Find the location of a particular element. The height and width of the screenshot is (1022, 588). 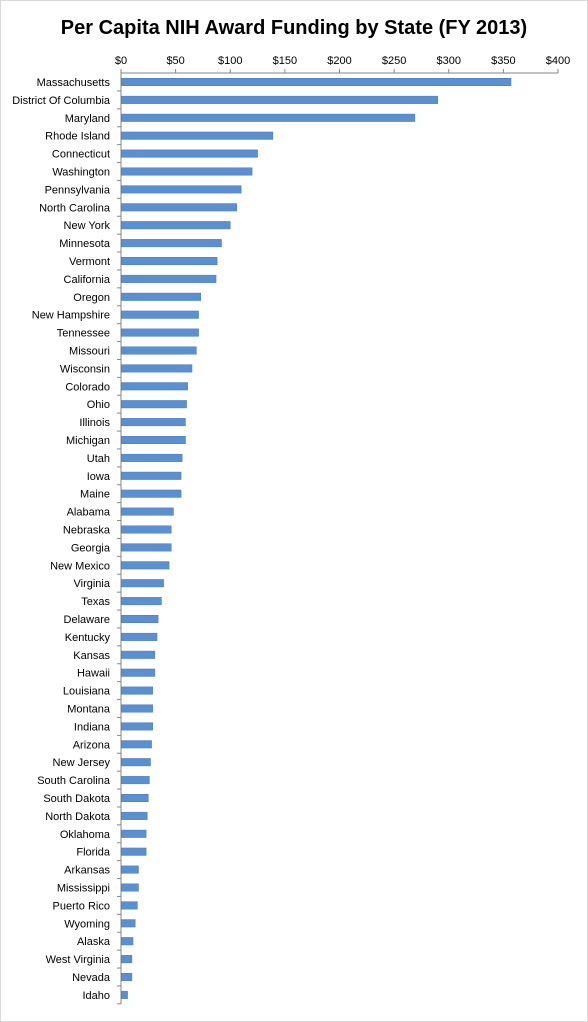

x-tick-label: $50 is located at coordinates (175, 61).